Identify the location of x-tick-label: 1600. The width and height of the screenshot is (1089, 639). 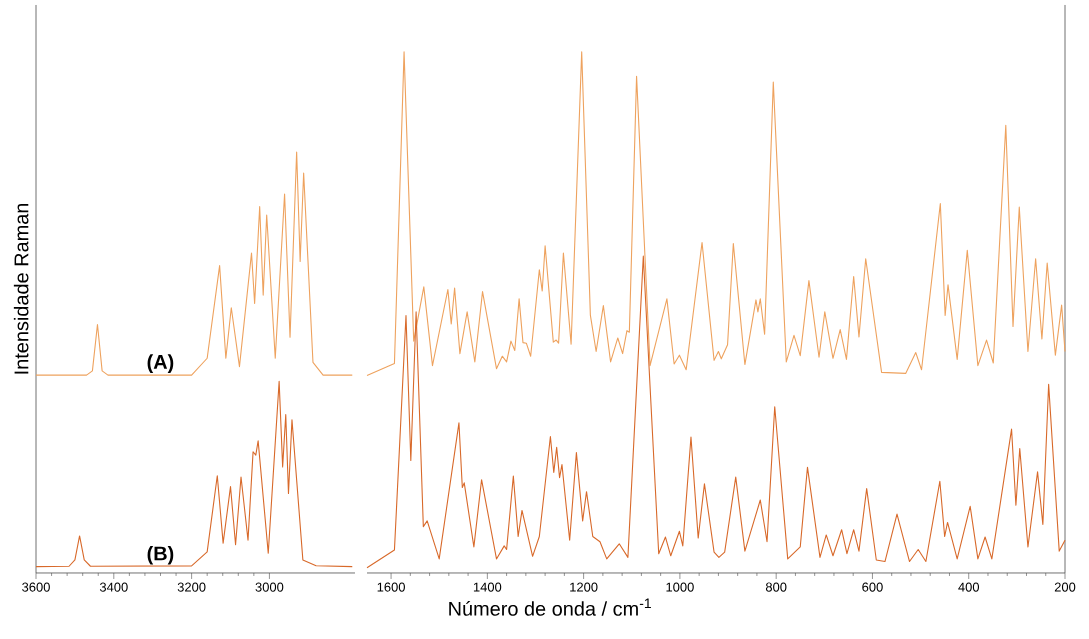
(391, 587).